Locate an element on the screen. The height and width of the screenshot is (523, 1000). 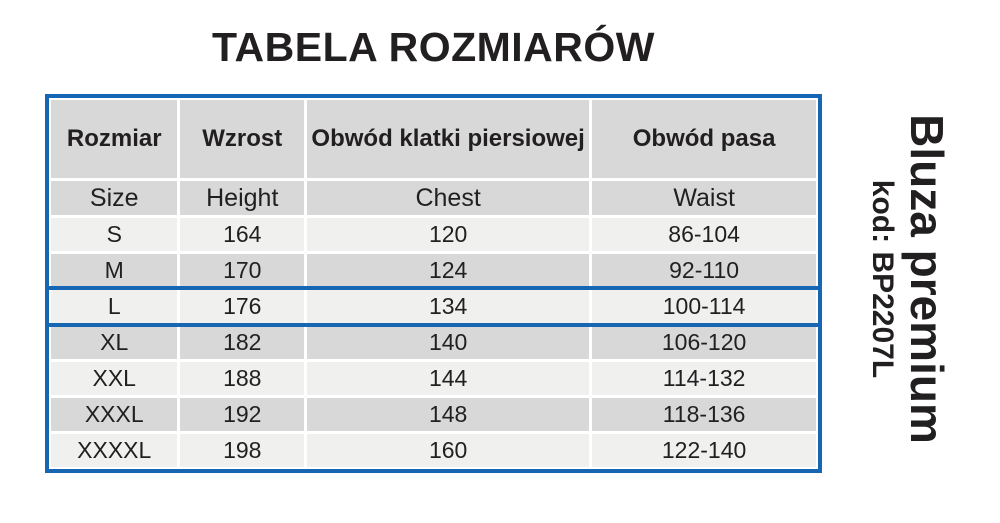
table-row-xxl: XXL 188 144 114-132 is located at coordinates (433, 378).